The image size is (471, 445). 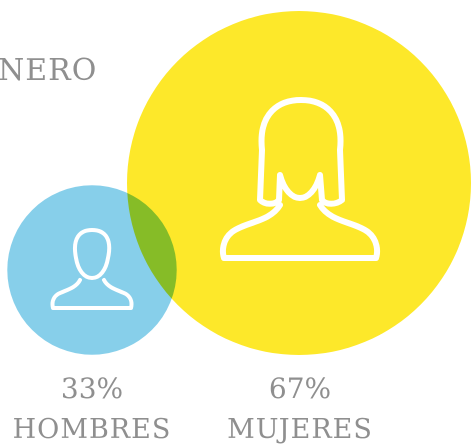 What do you see at coordinates (92, 269) in the screenshot?
I see `male-icon` at bounding box center [92, 269].